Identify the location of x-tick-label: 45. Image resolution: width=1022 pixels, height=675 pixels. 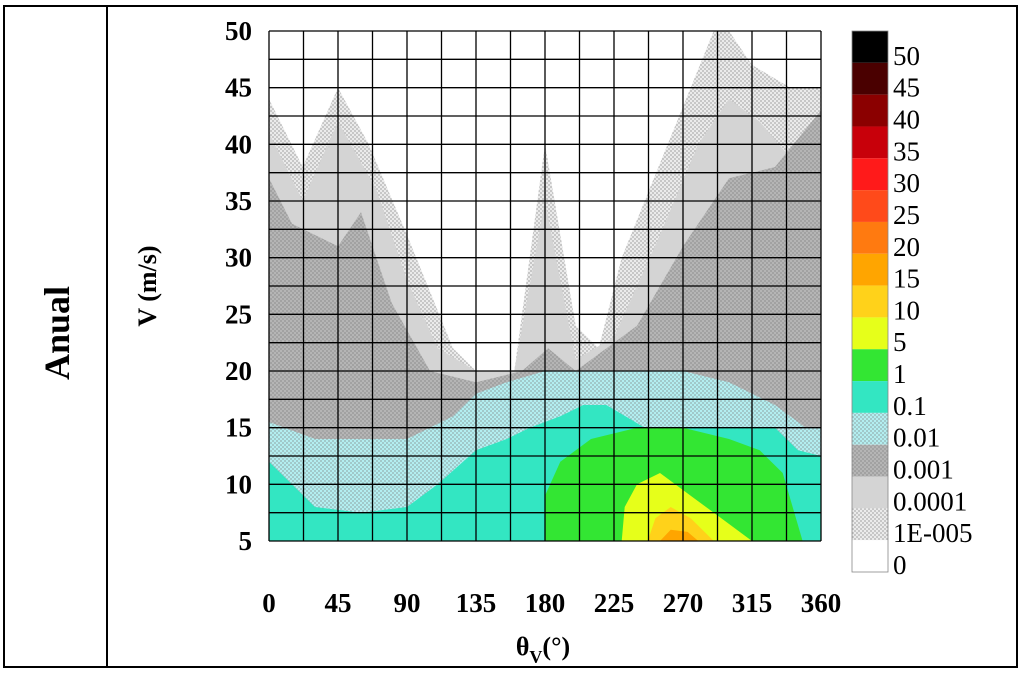
(338, 603).